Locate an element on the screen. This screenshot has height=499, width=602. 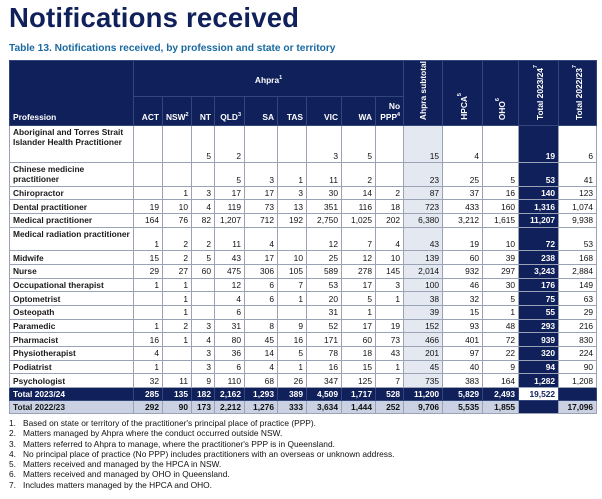
header-vic: VIC is located at coordinates (324, 111).